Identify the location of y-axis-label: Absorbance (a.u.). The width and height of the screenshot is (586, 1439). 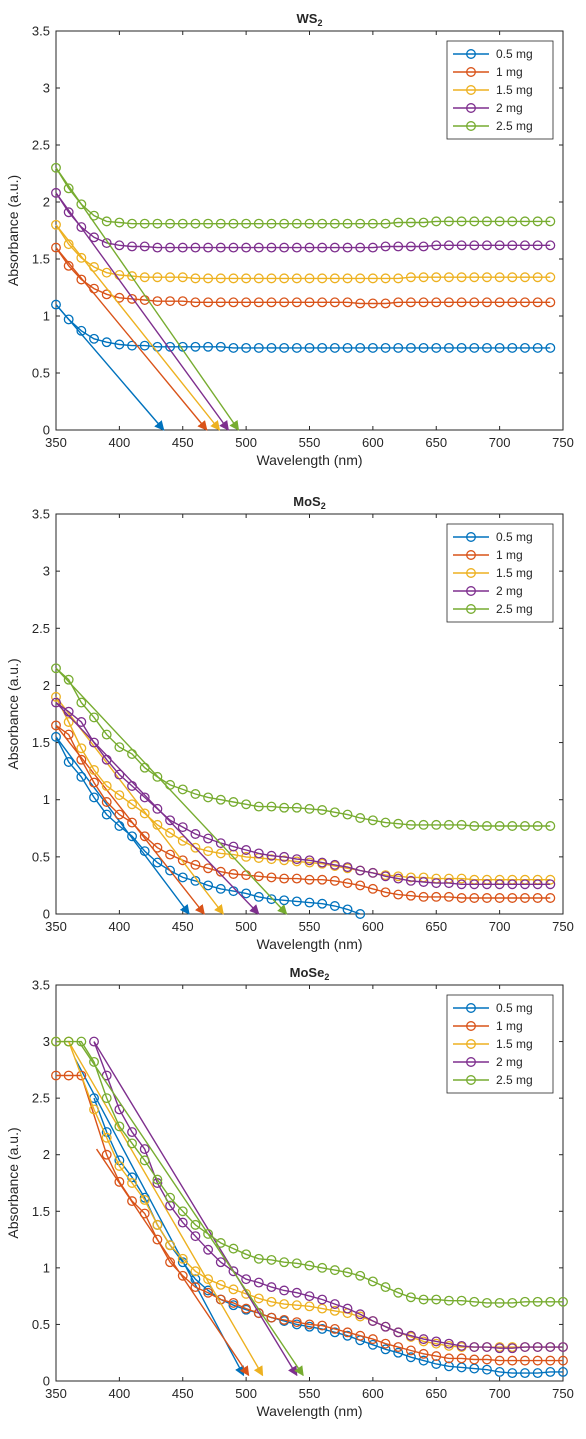
(13, 713).